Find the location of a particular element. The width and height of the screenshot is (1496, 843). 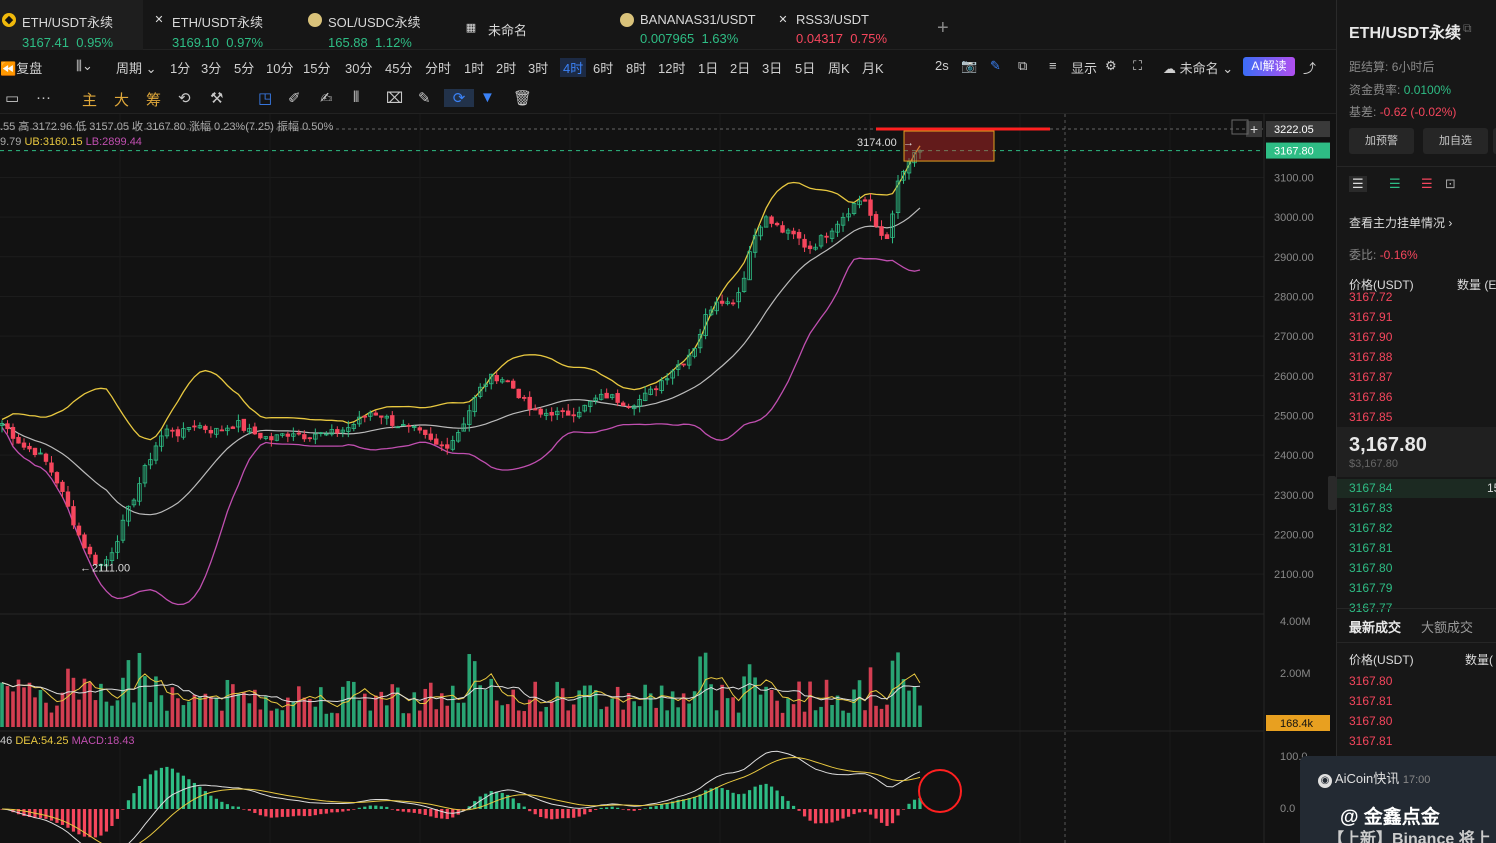

popout-icon: ⧉ is located at coordinates (1023, 65).